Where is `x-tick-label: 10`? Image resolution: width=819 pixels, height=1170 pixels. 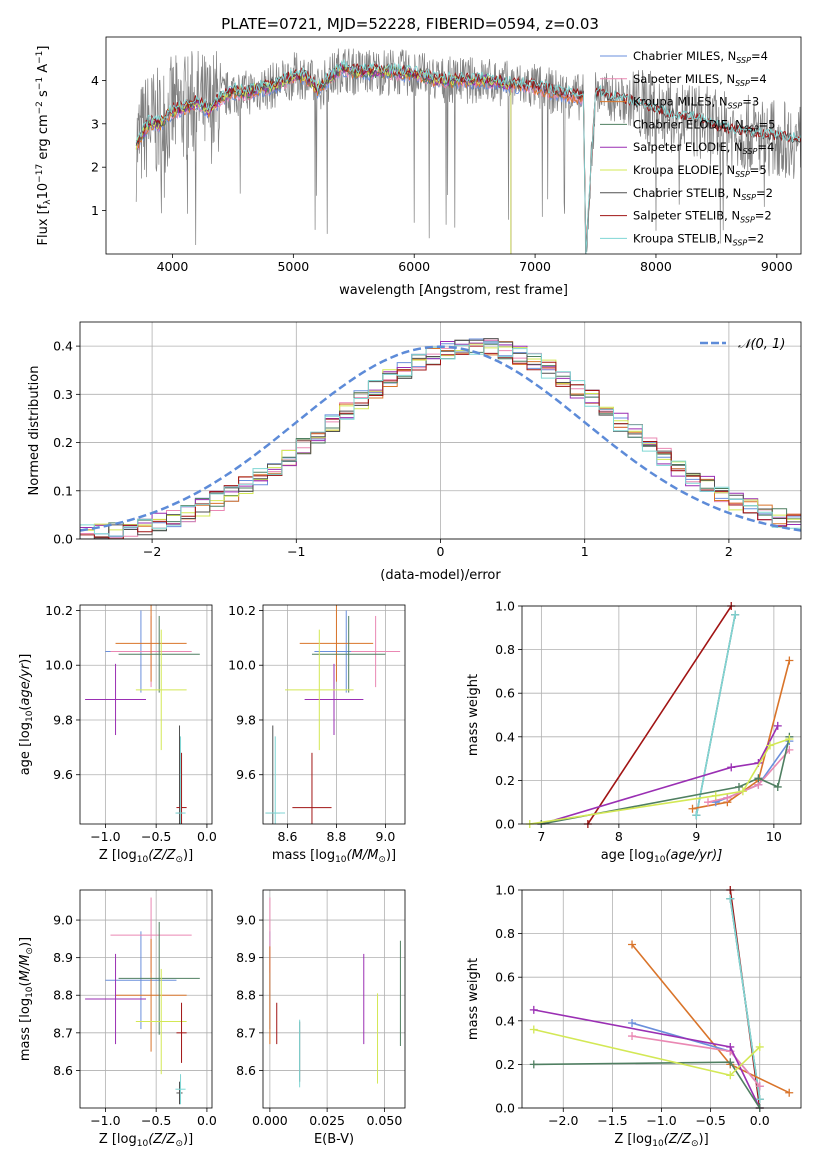 x-tick-label: 10 is located at coordinates (774, 836).